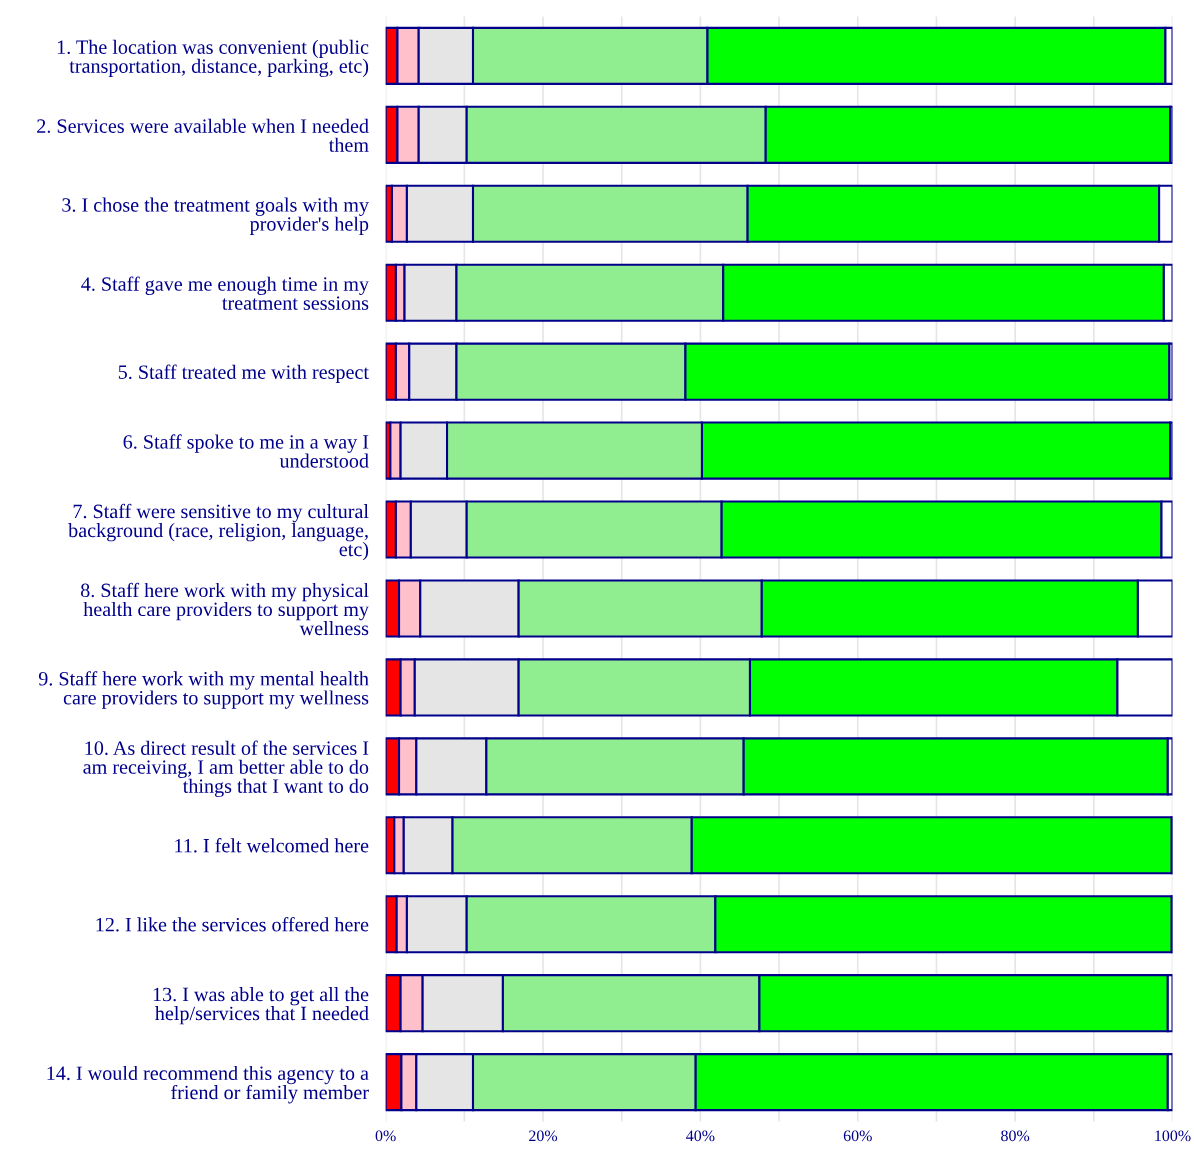 This screenshot has height=1172, width=1194. What do you see at coordinates (232, 924) in the screenshot?
I see `y-tick-label: 12. I like the services offered here` at bounding box center [232, 924].